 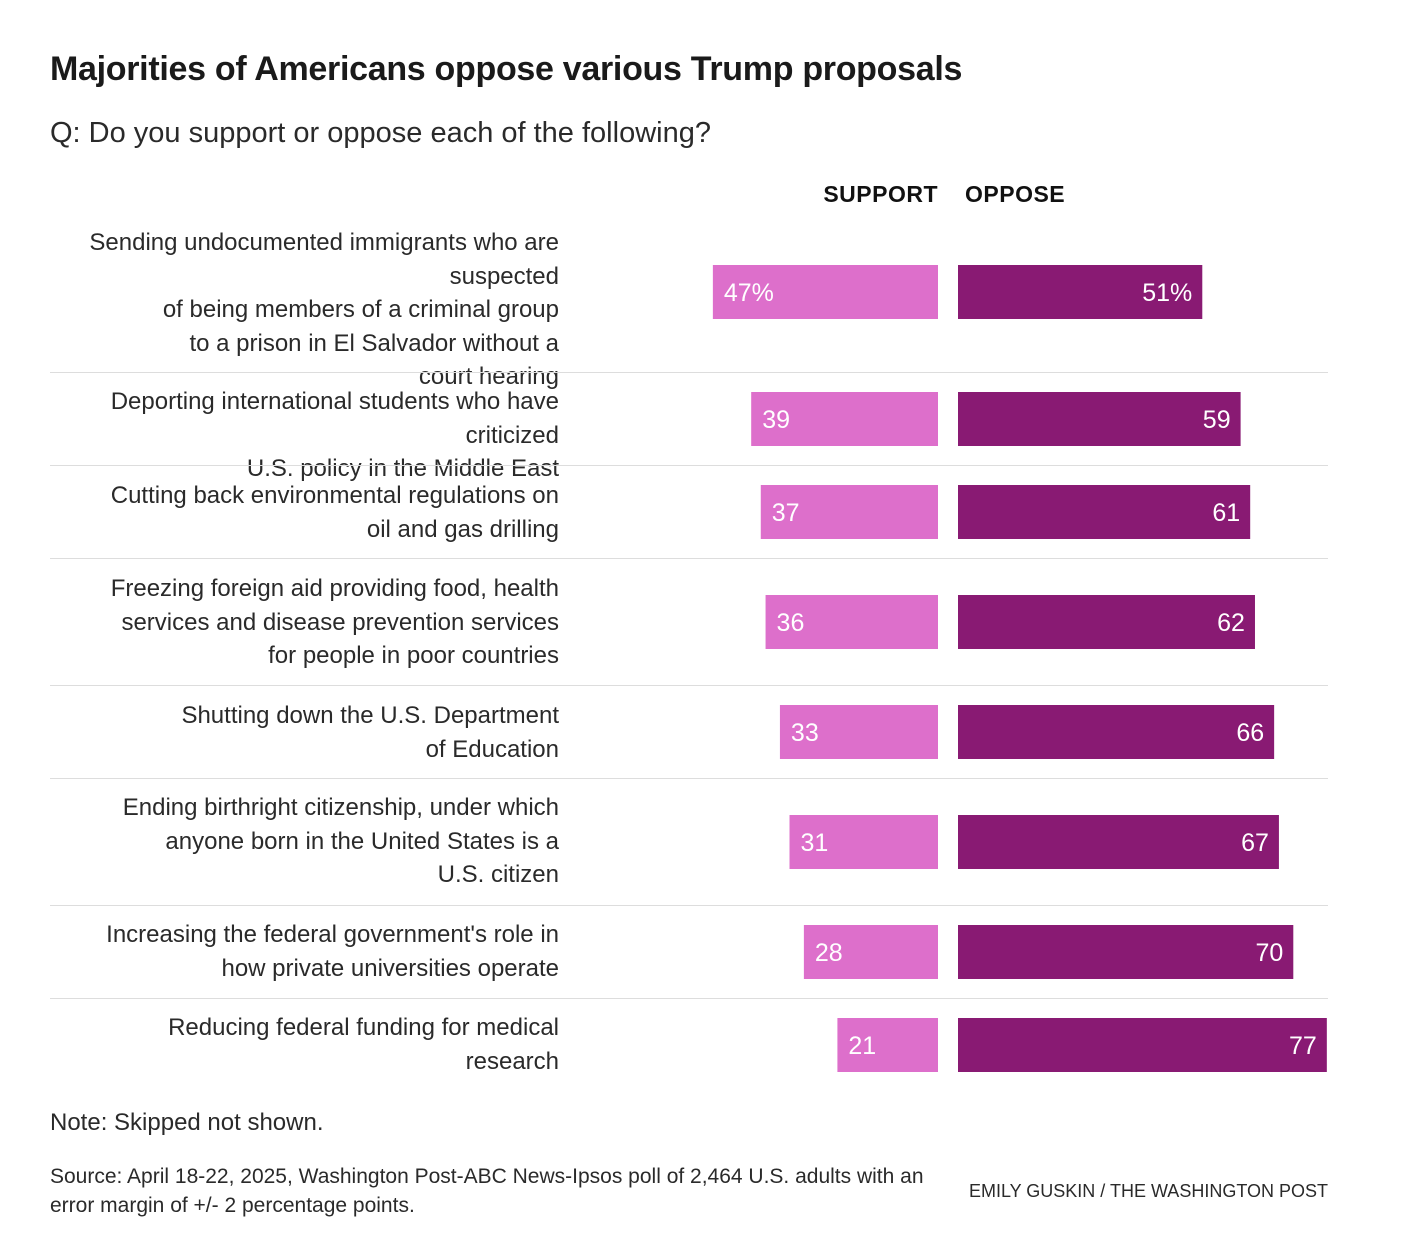 What do you see at coordinates (1167, 293) in the screenshot?
I see `oppose-value-label: 51%` at bounding box center [1167, 293].